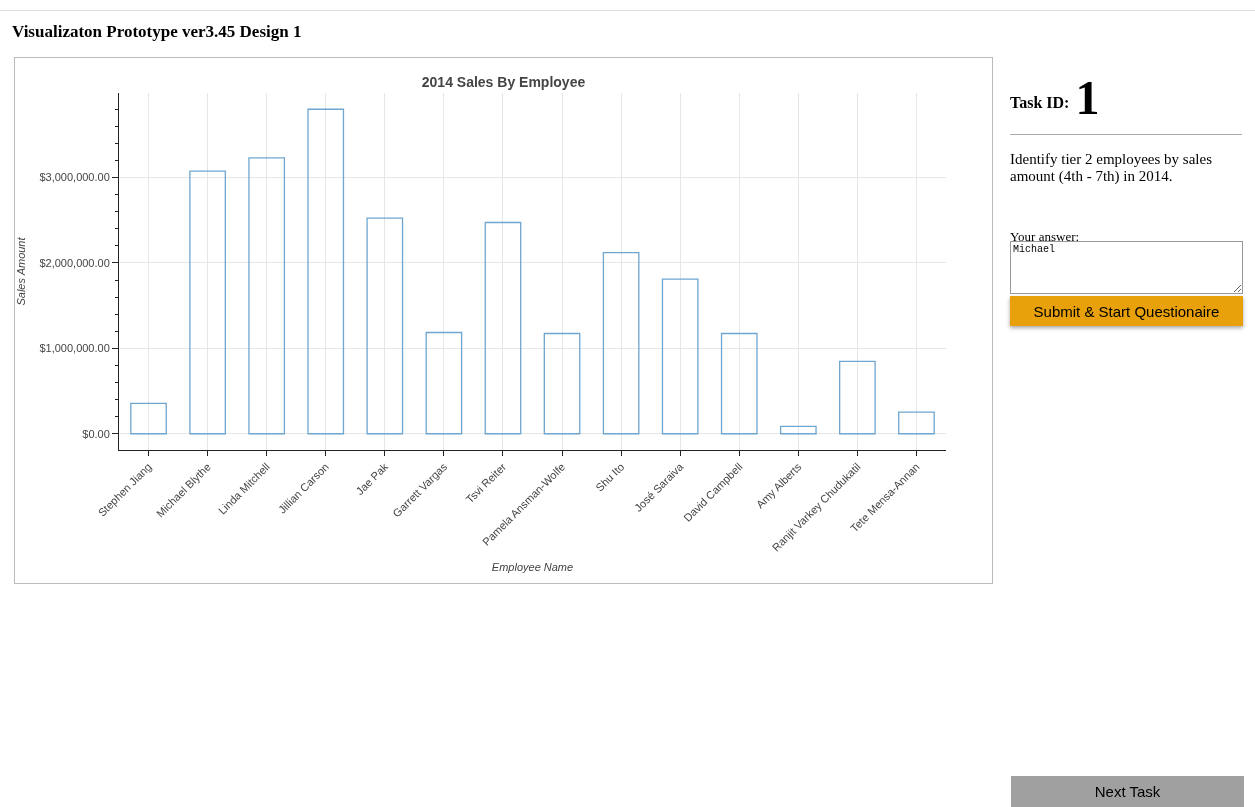 This screenshot has width=1255, height=807. Describe the element at coordinates (372, 479) in the screenshot. I see `x-tick-label: Jae Pak` at that location.